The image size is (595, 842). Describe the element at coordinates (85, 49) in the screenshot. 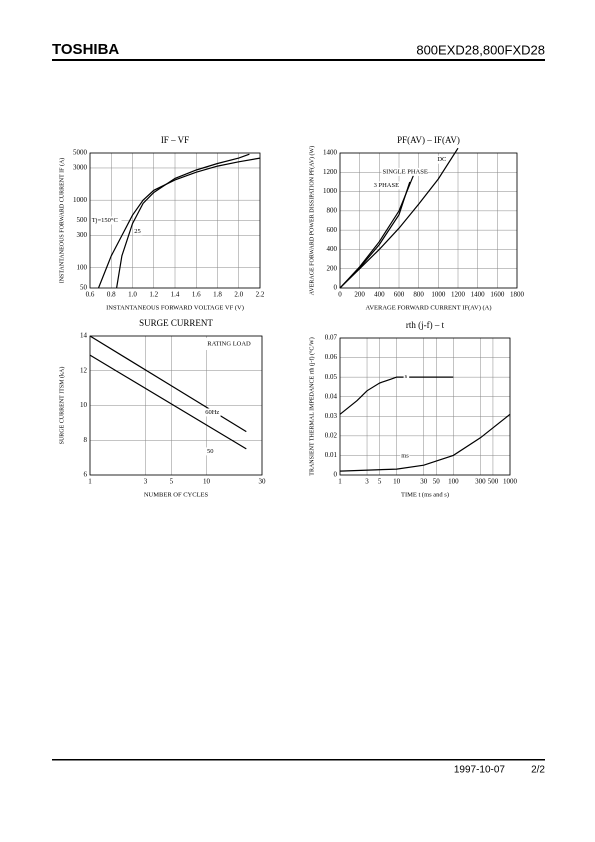

I see `logo: TOSHIBA` at that location.